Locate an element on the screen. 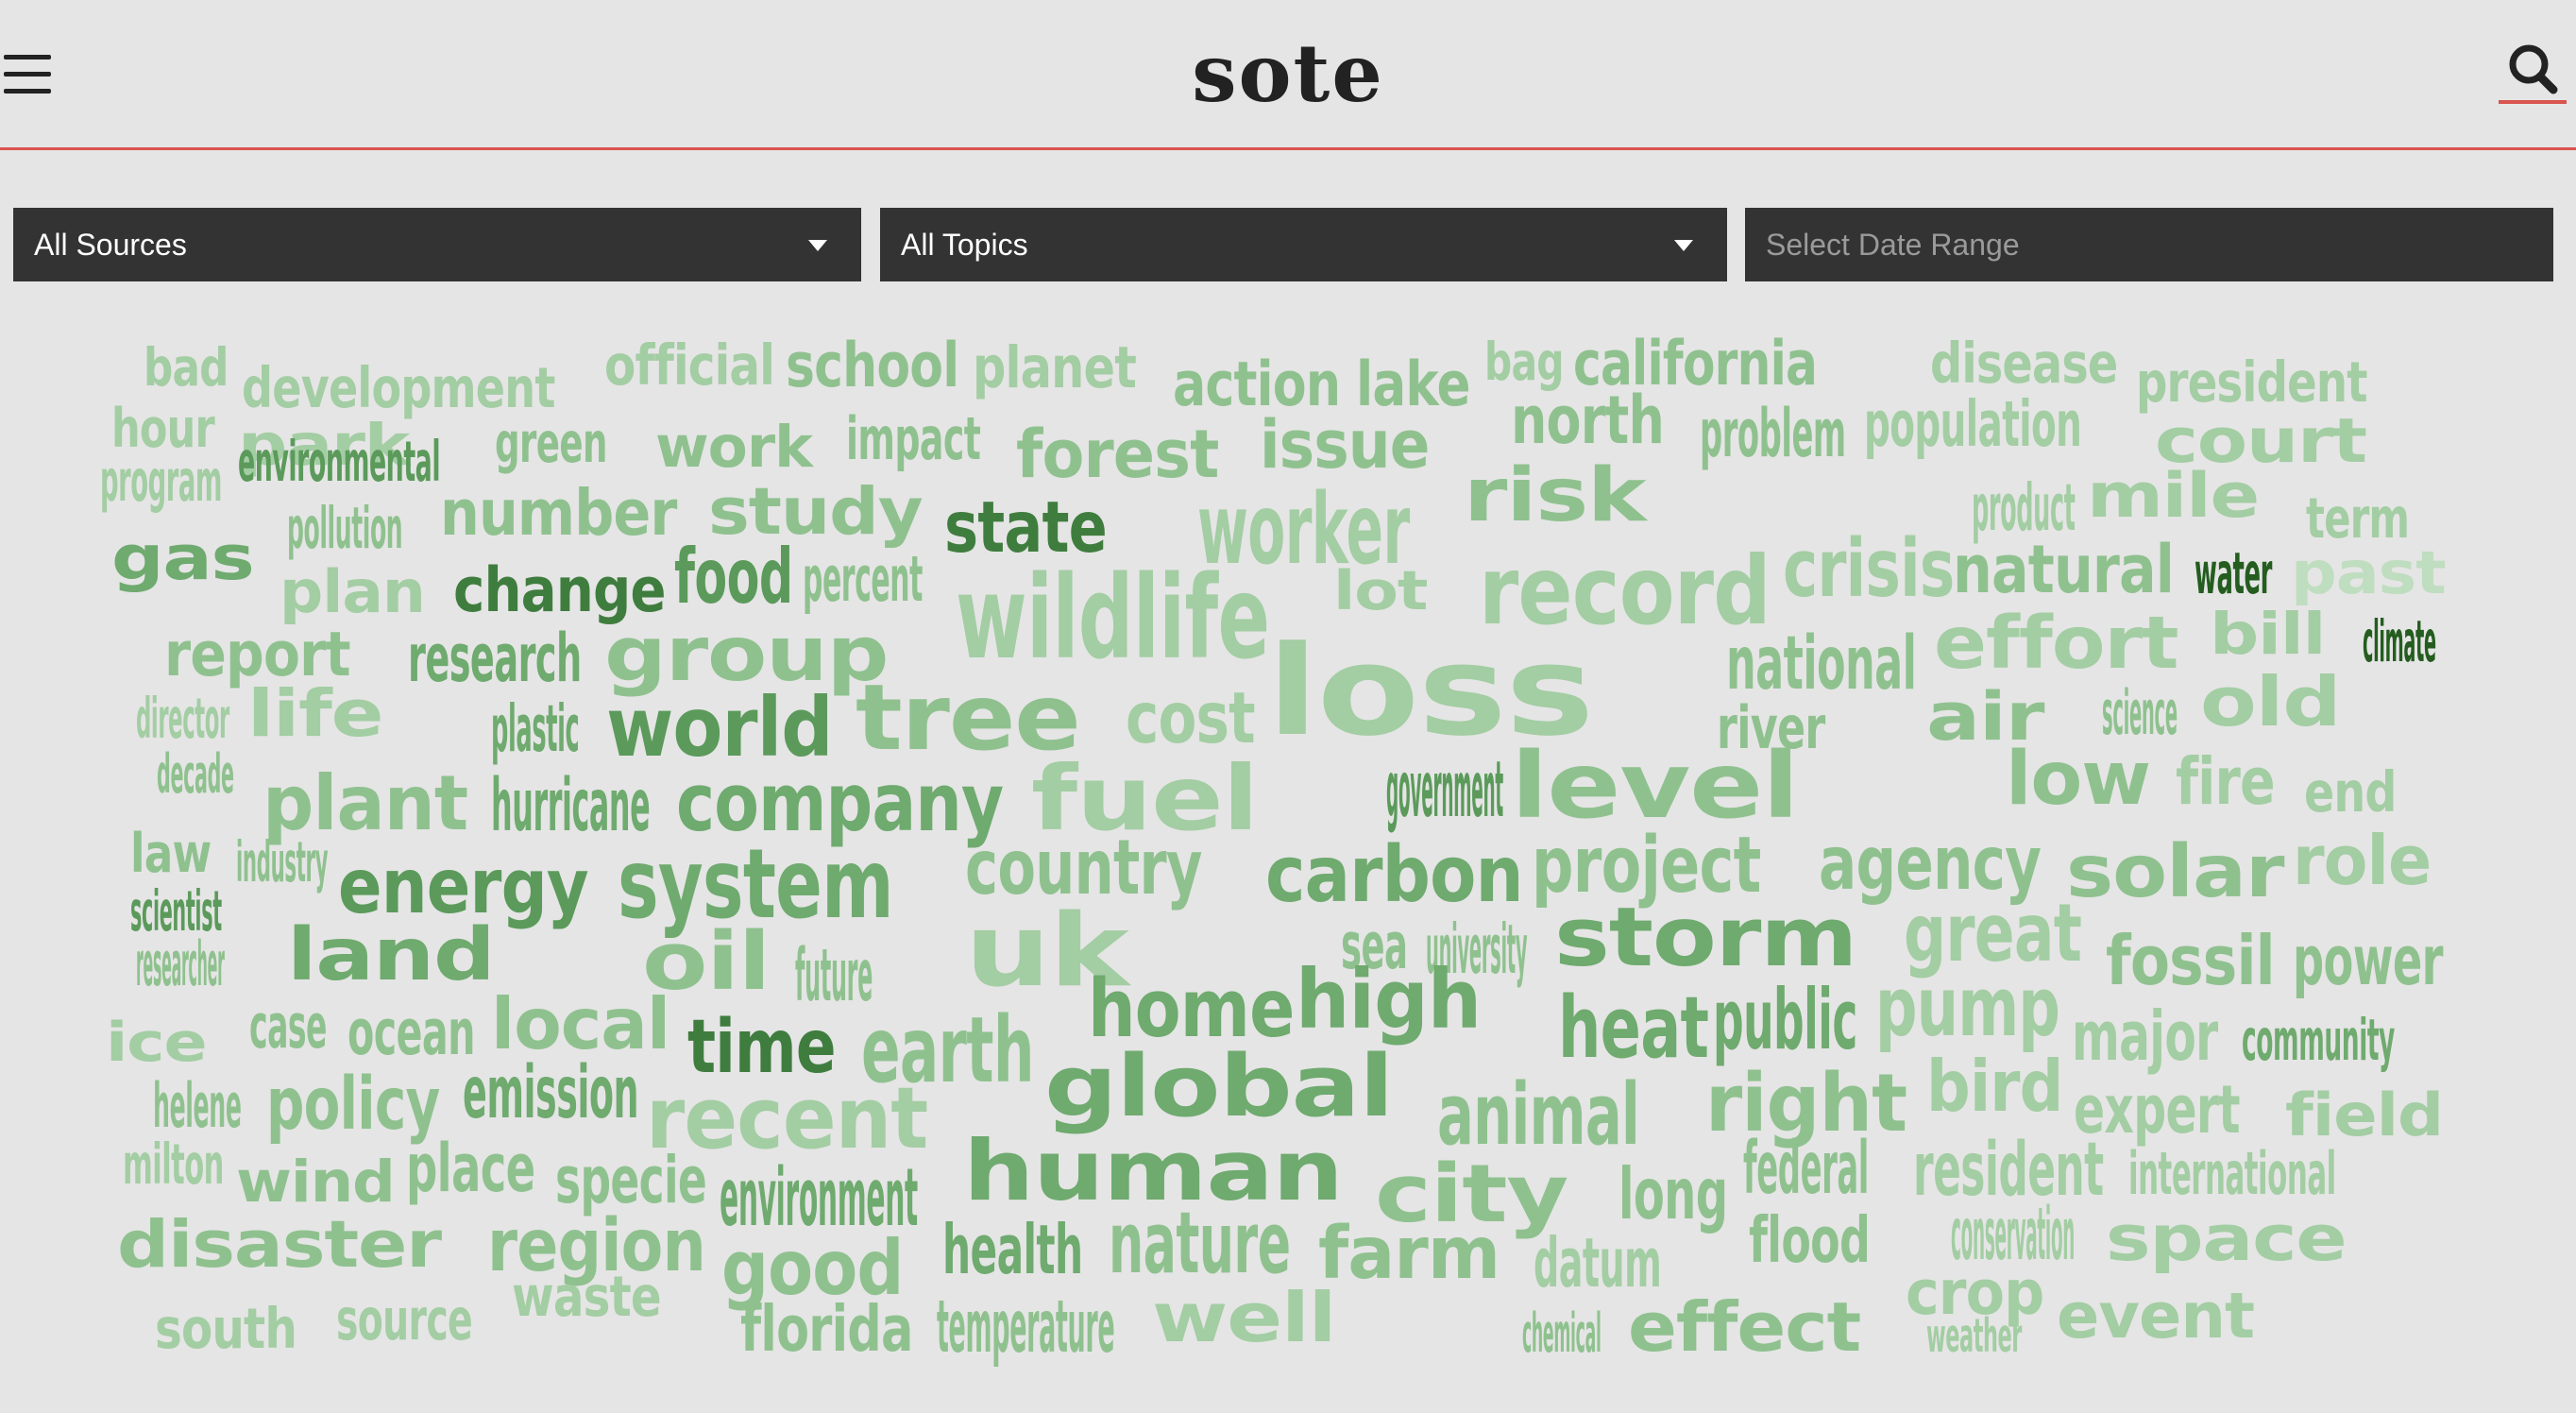  word-state: state is located at coordinates (1026, 527).